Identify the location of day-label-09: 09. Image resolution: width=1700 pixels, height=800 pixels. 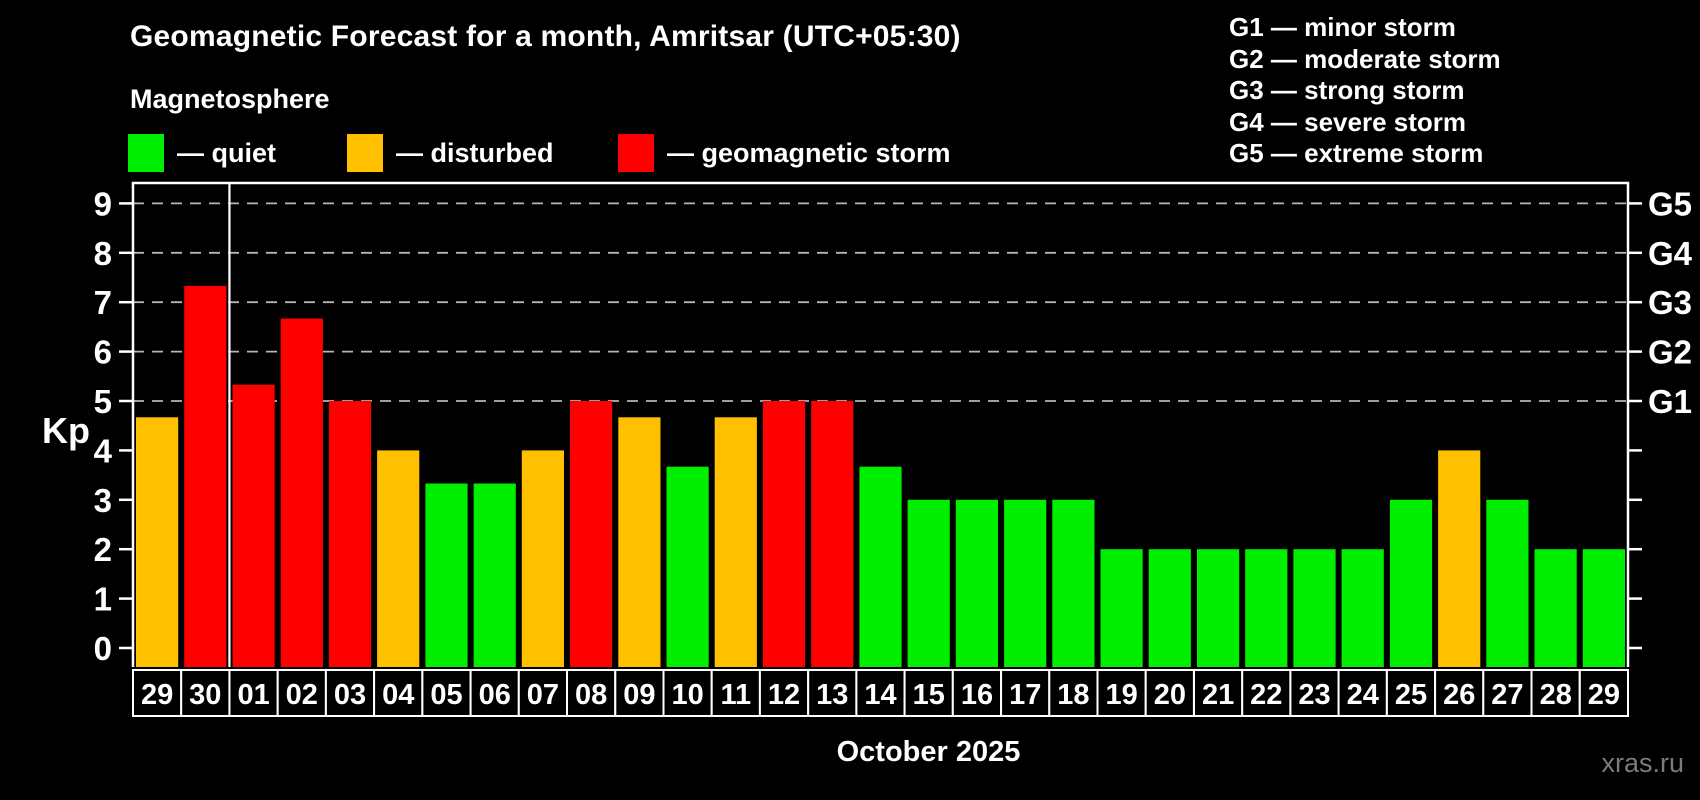
(639, 695).